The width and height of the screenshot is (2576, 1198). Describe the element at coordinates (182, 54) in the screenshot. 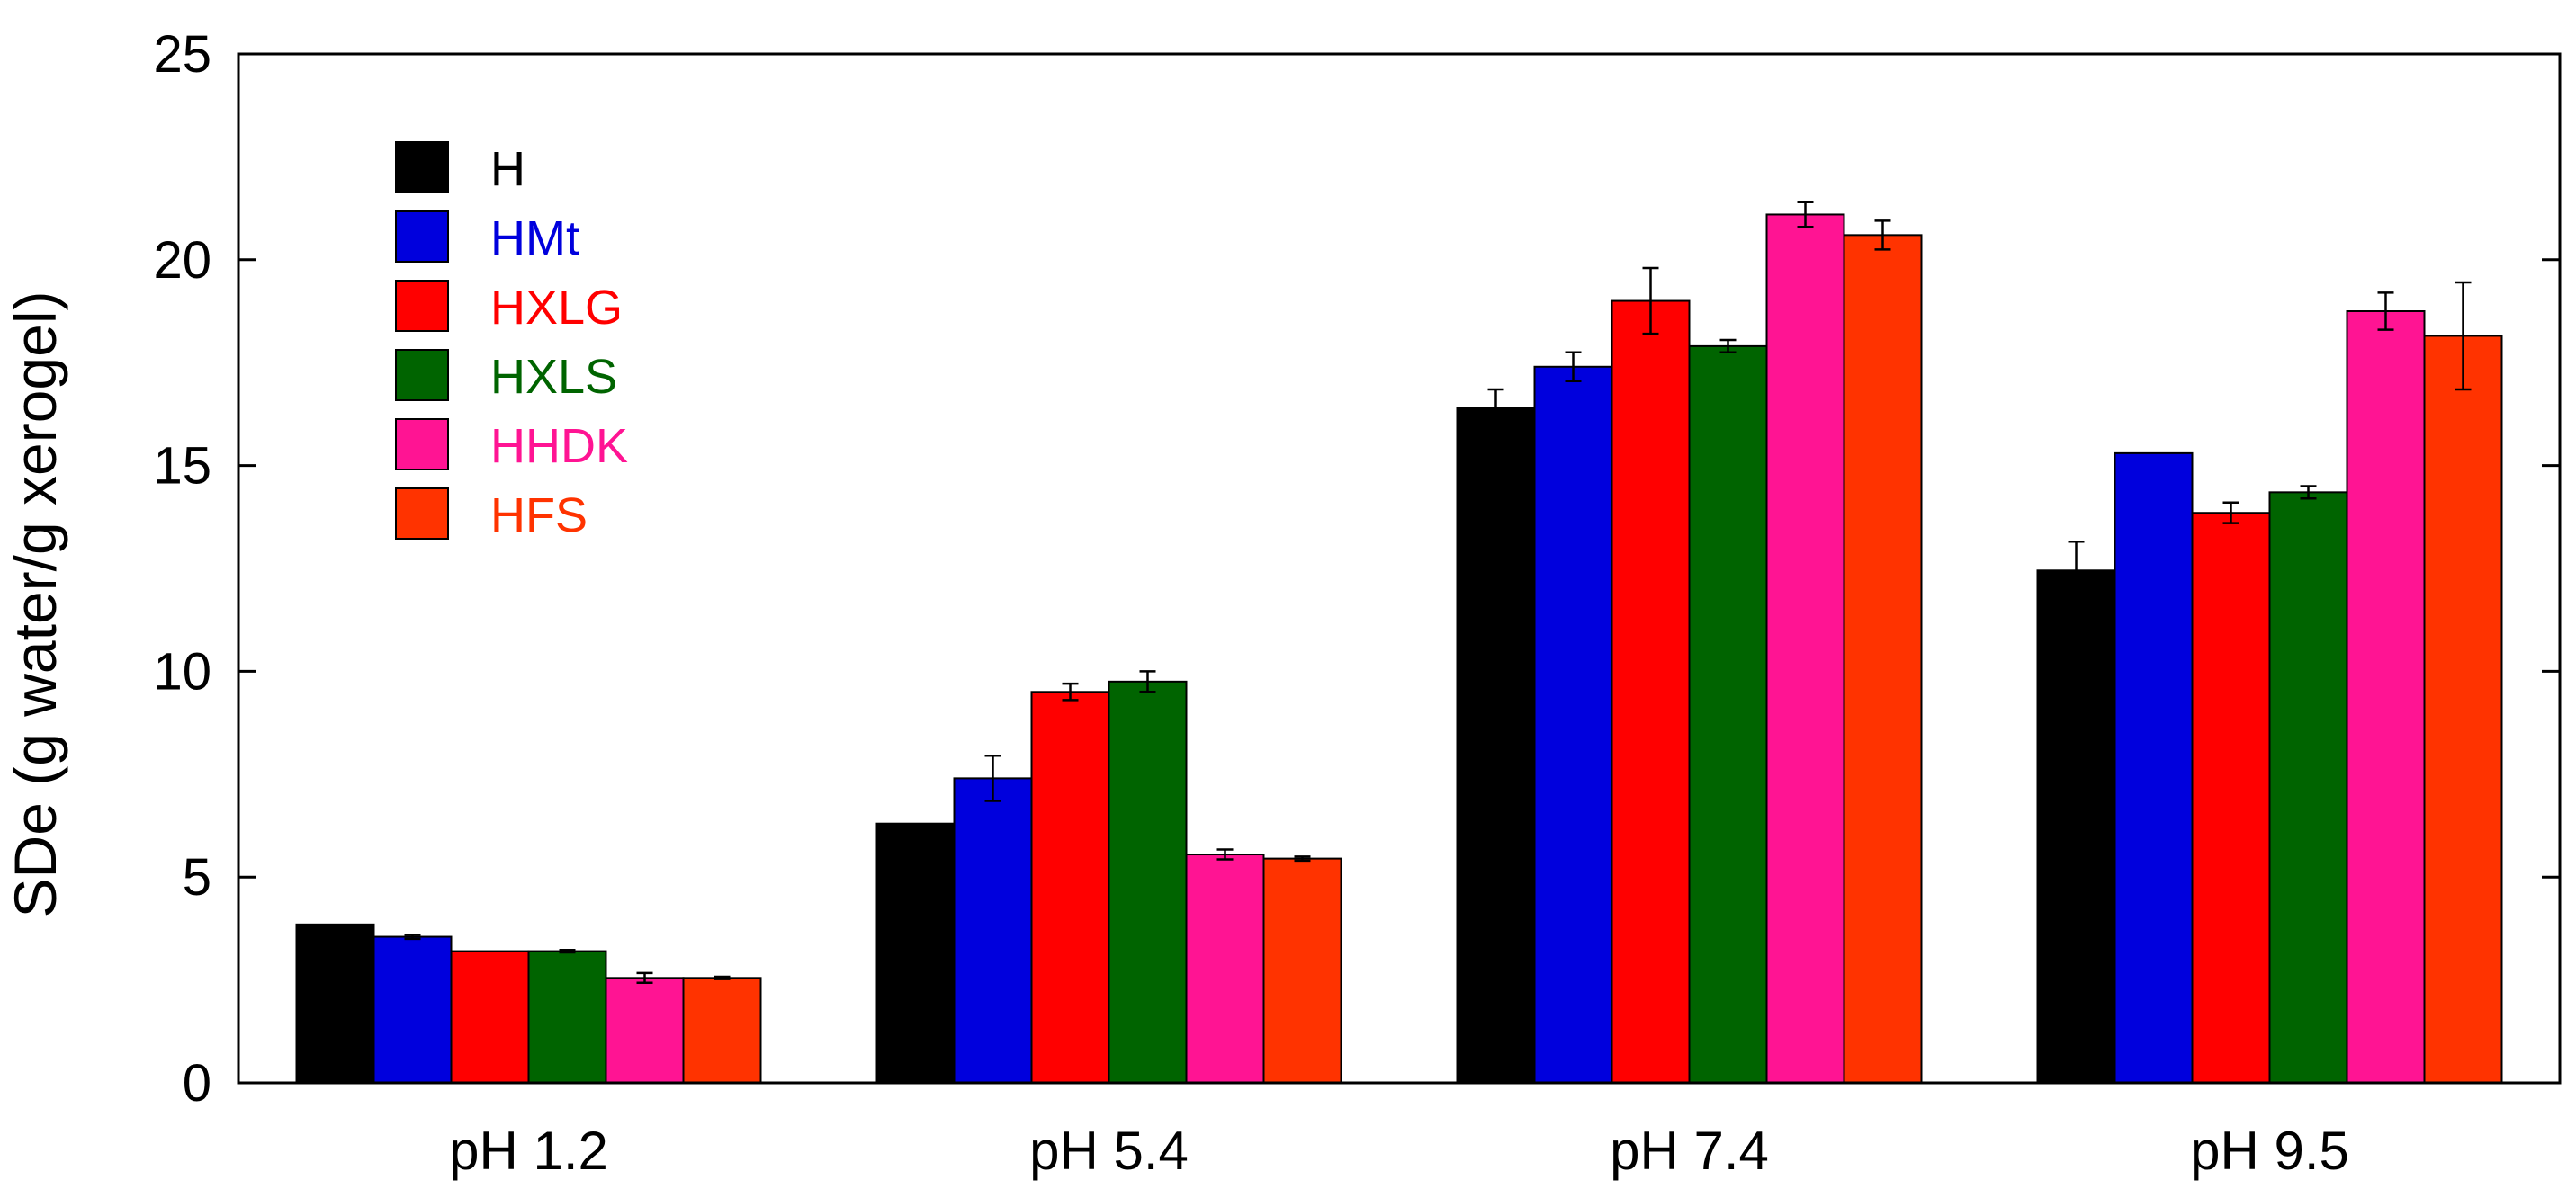

I see `y-tick-label: 25` at that location.